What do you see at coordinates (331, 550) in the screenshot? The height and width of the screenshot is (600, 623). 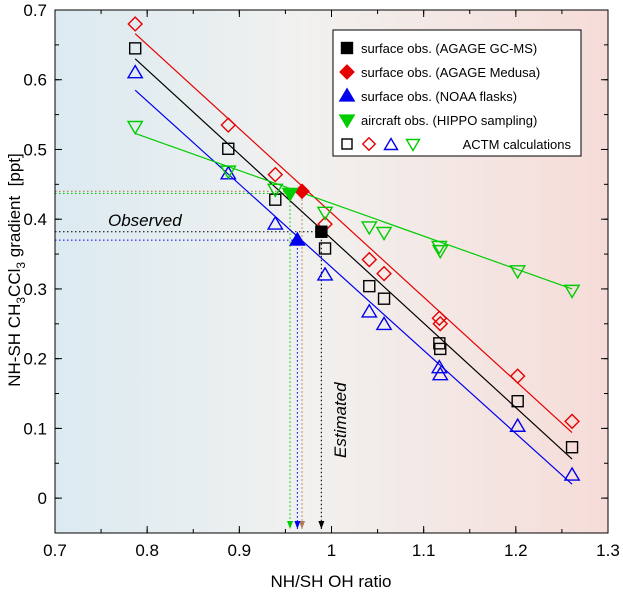 I see `x-tick-label: 1` at bounding box center [331, 550].